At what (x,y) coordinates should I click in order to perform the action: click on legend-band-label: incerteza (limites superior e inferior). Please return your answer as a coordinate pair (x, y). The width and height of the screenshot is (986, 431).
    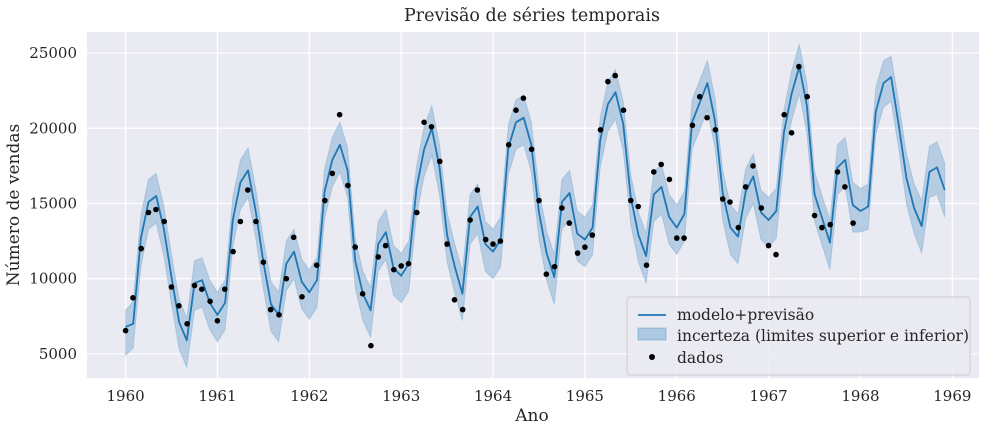
    Looking at the image, I should click on (823, 336).